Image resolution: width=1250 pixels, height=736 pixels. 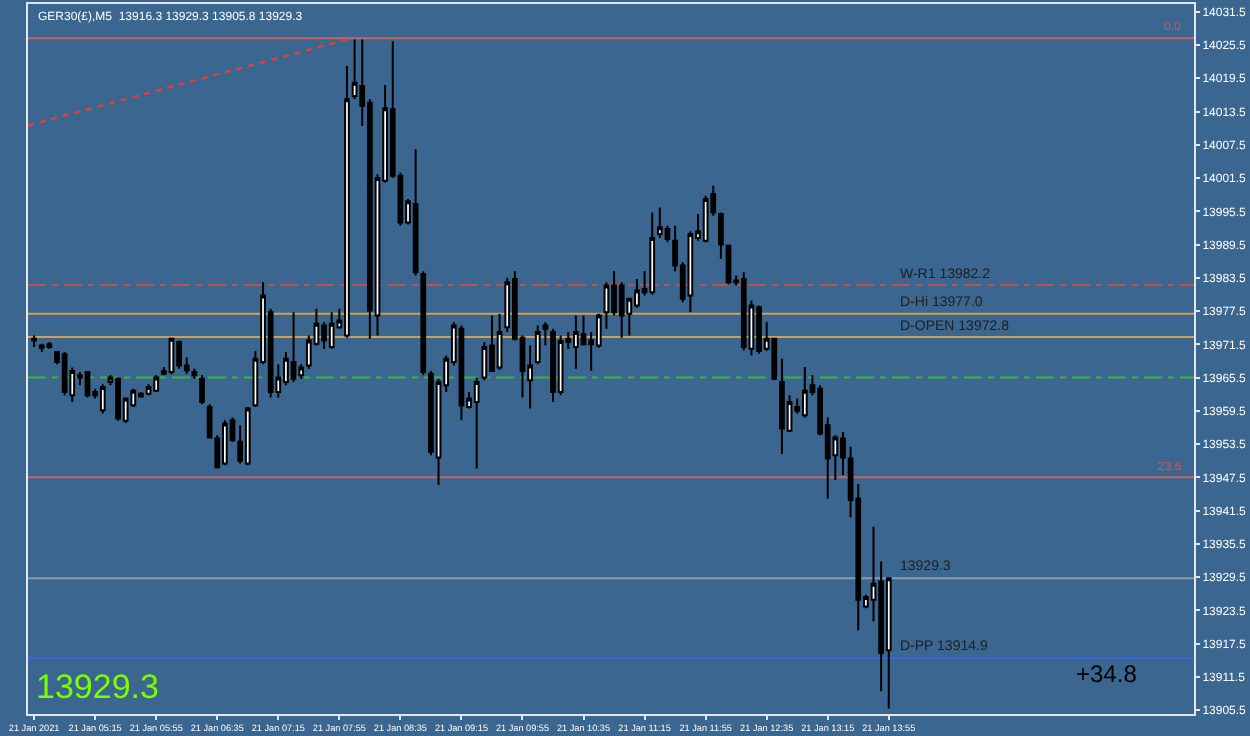 What do you see at coordinates (97, 687) in the screenshot?
I see `annotation: 13929.3` at bounding box center [97, 687].